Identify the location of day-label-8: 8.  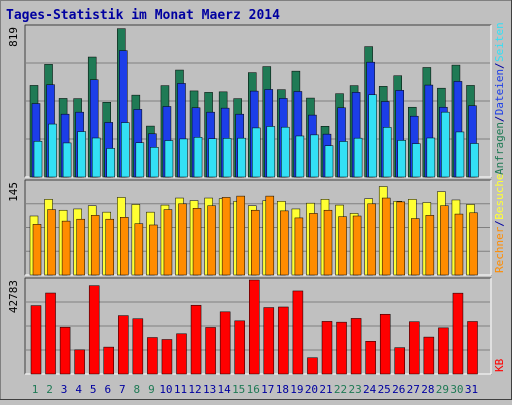
(137, 389).